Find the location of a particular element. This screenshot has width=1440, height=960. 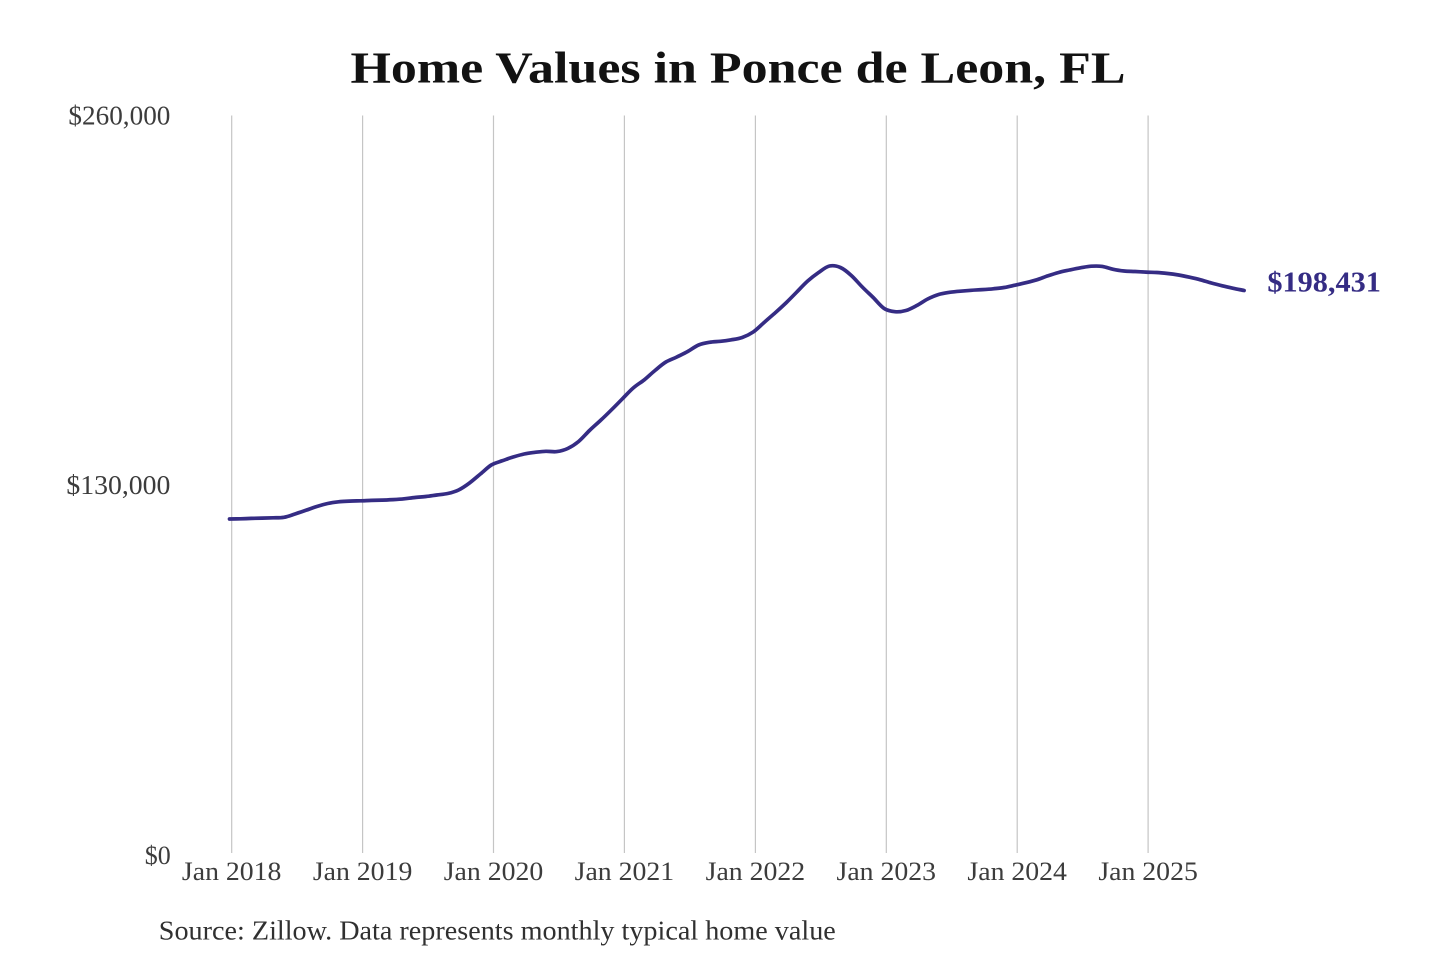

svg-text: Jan 2022 is located at coordinates (756, 871).